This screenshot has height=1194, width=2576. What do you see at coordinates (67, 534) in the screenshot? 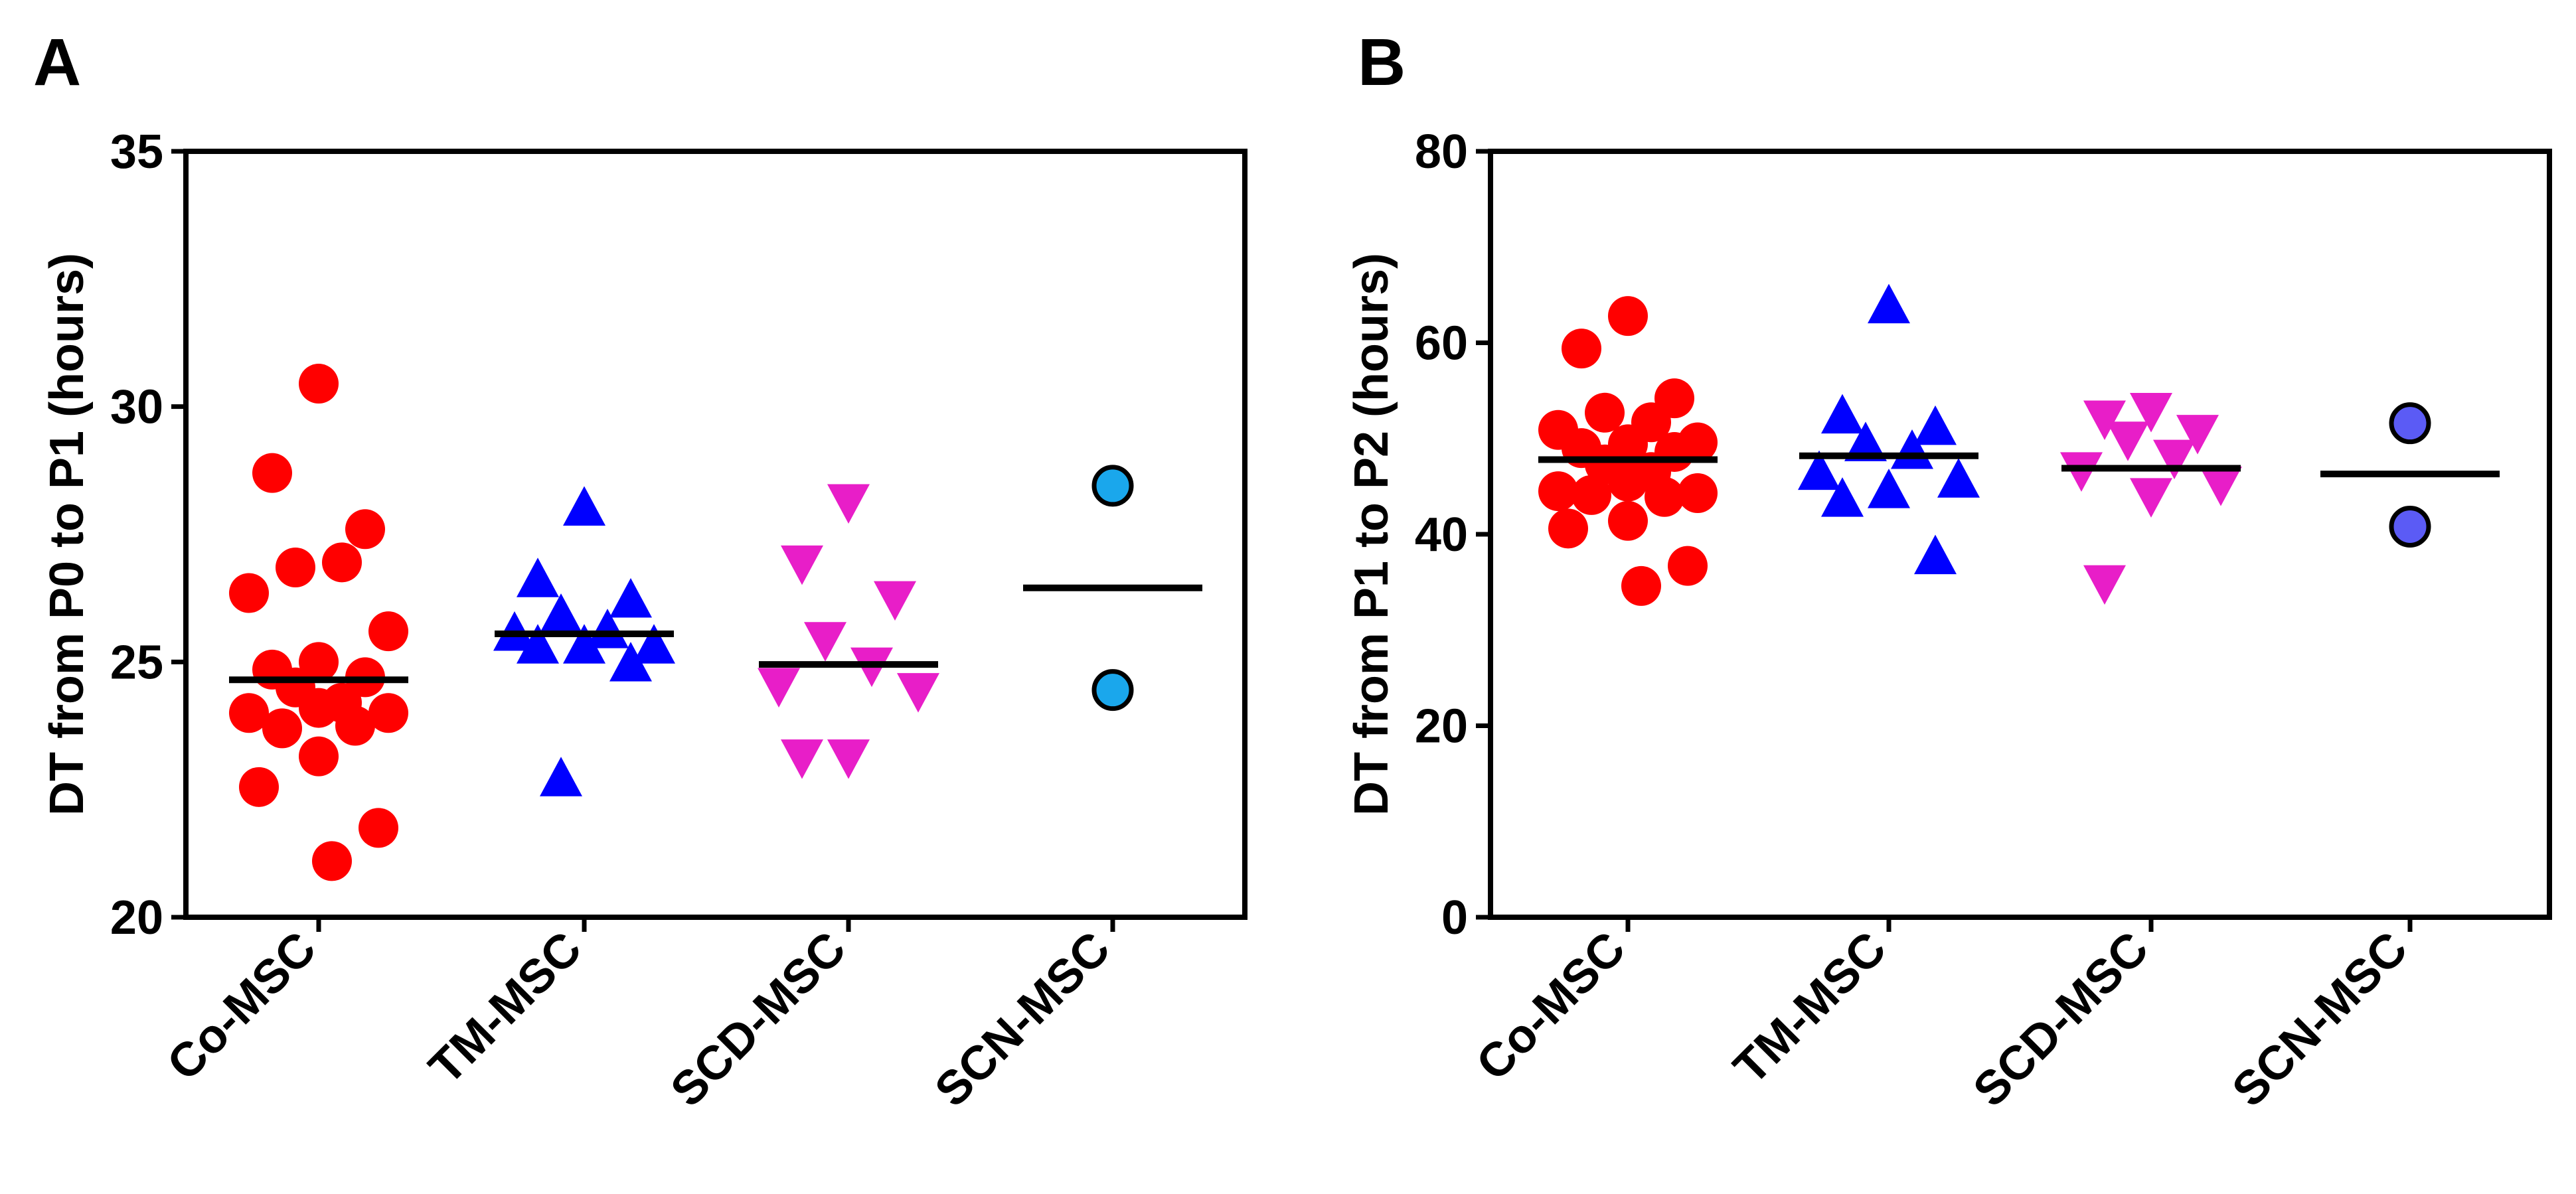
I see `y-axis-label: DT from P0 to P1 (hours)` at bounding box center [67, 534].